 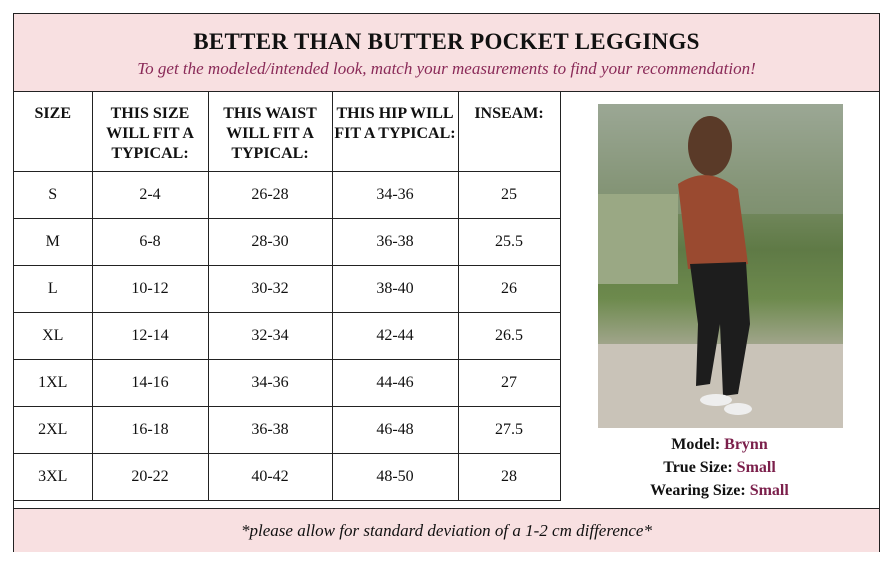 What do you see at coordinates (150, 242) in the screenshot?
I see `table-cell: 6-8` at bounding box center [150, 242].